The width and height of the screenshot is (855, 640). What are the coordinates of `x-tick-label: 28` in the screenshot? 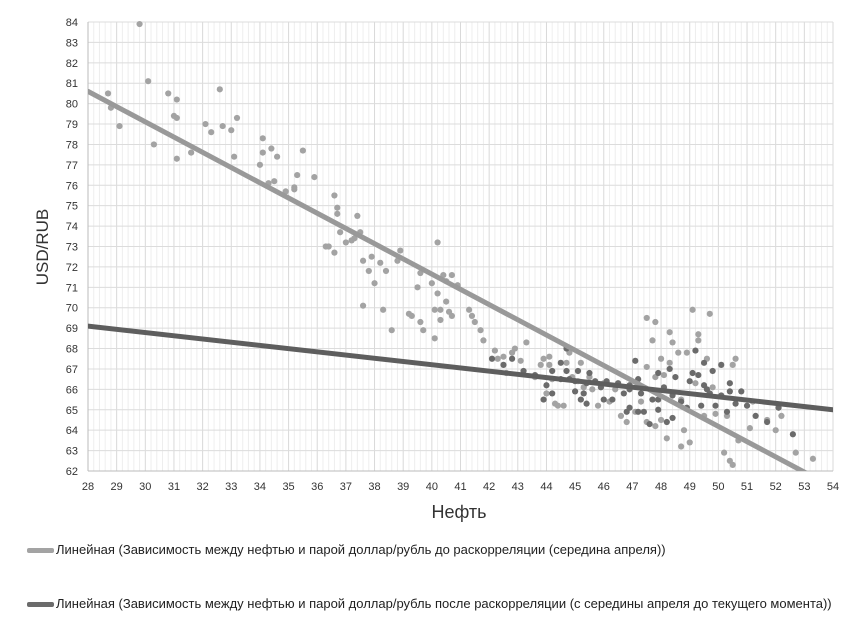 It's located at (88, 487).